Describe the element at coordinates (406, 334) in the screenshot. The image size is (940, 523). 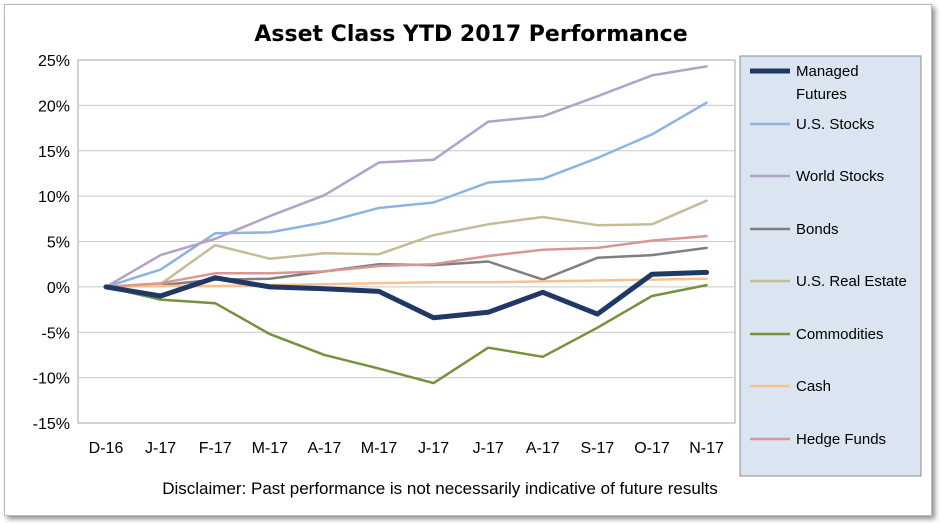
I see `series-line-commodities` at that location.